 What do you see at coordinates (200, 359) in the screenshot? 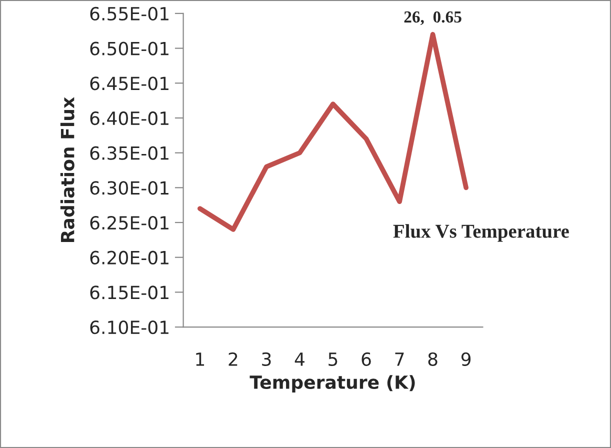
I see `x-tick-label: 1` at bounding box center [200, 359].